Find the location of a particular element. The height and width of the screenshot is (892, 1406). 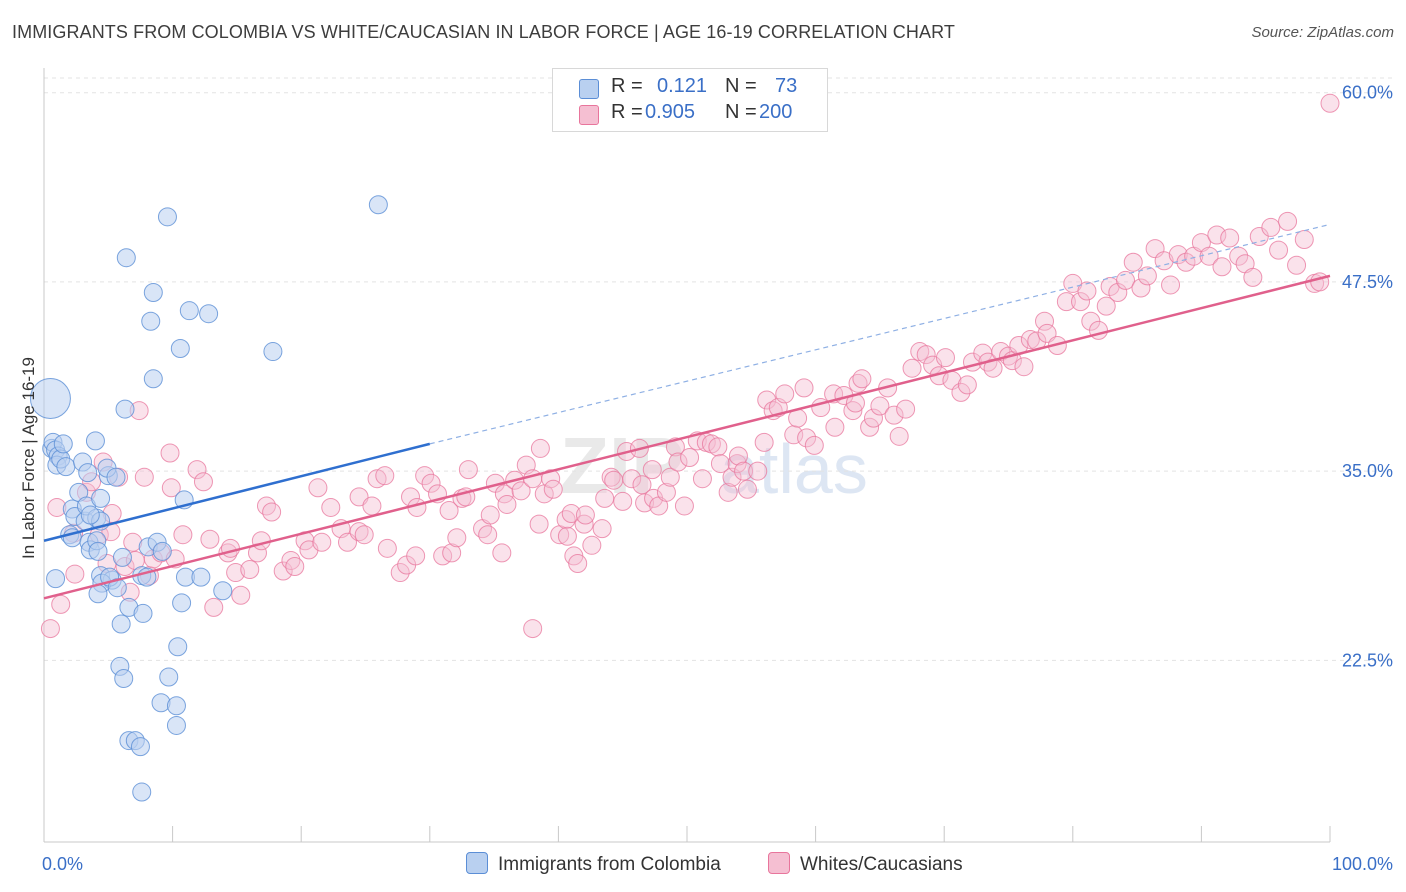

colombia-trend-line is located at coordinates (237, 492).